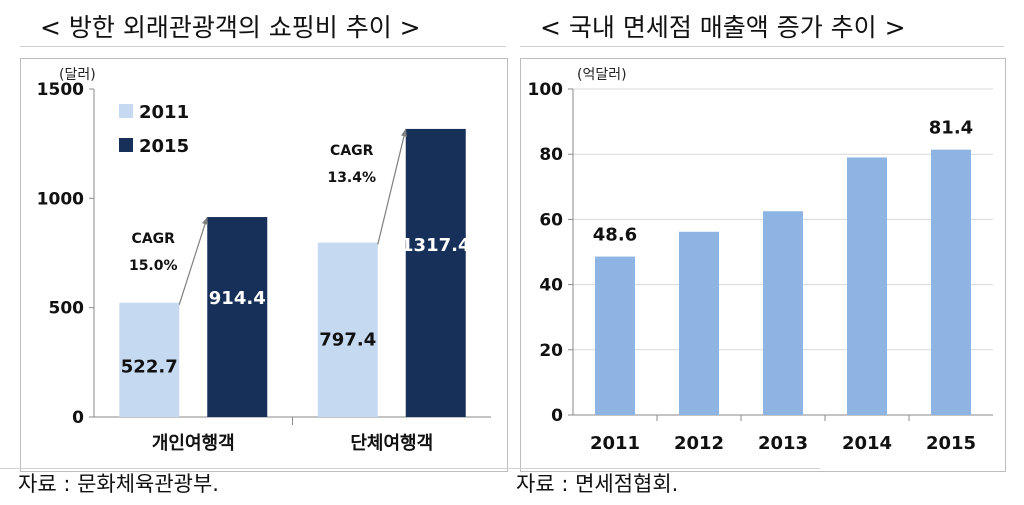  Describe the element at coordinates (597, 484) in the screenshot. I see `right-source-note: 자료 : 면세점협회.` at that location.